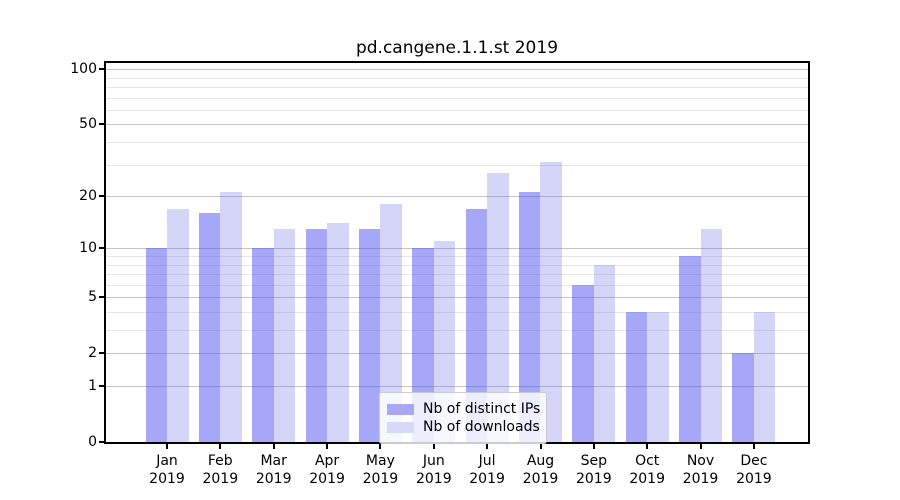  I want to click on x-tick-label-line: May, so click(380, 461).